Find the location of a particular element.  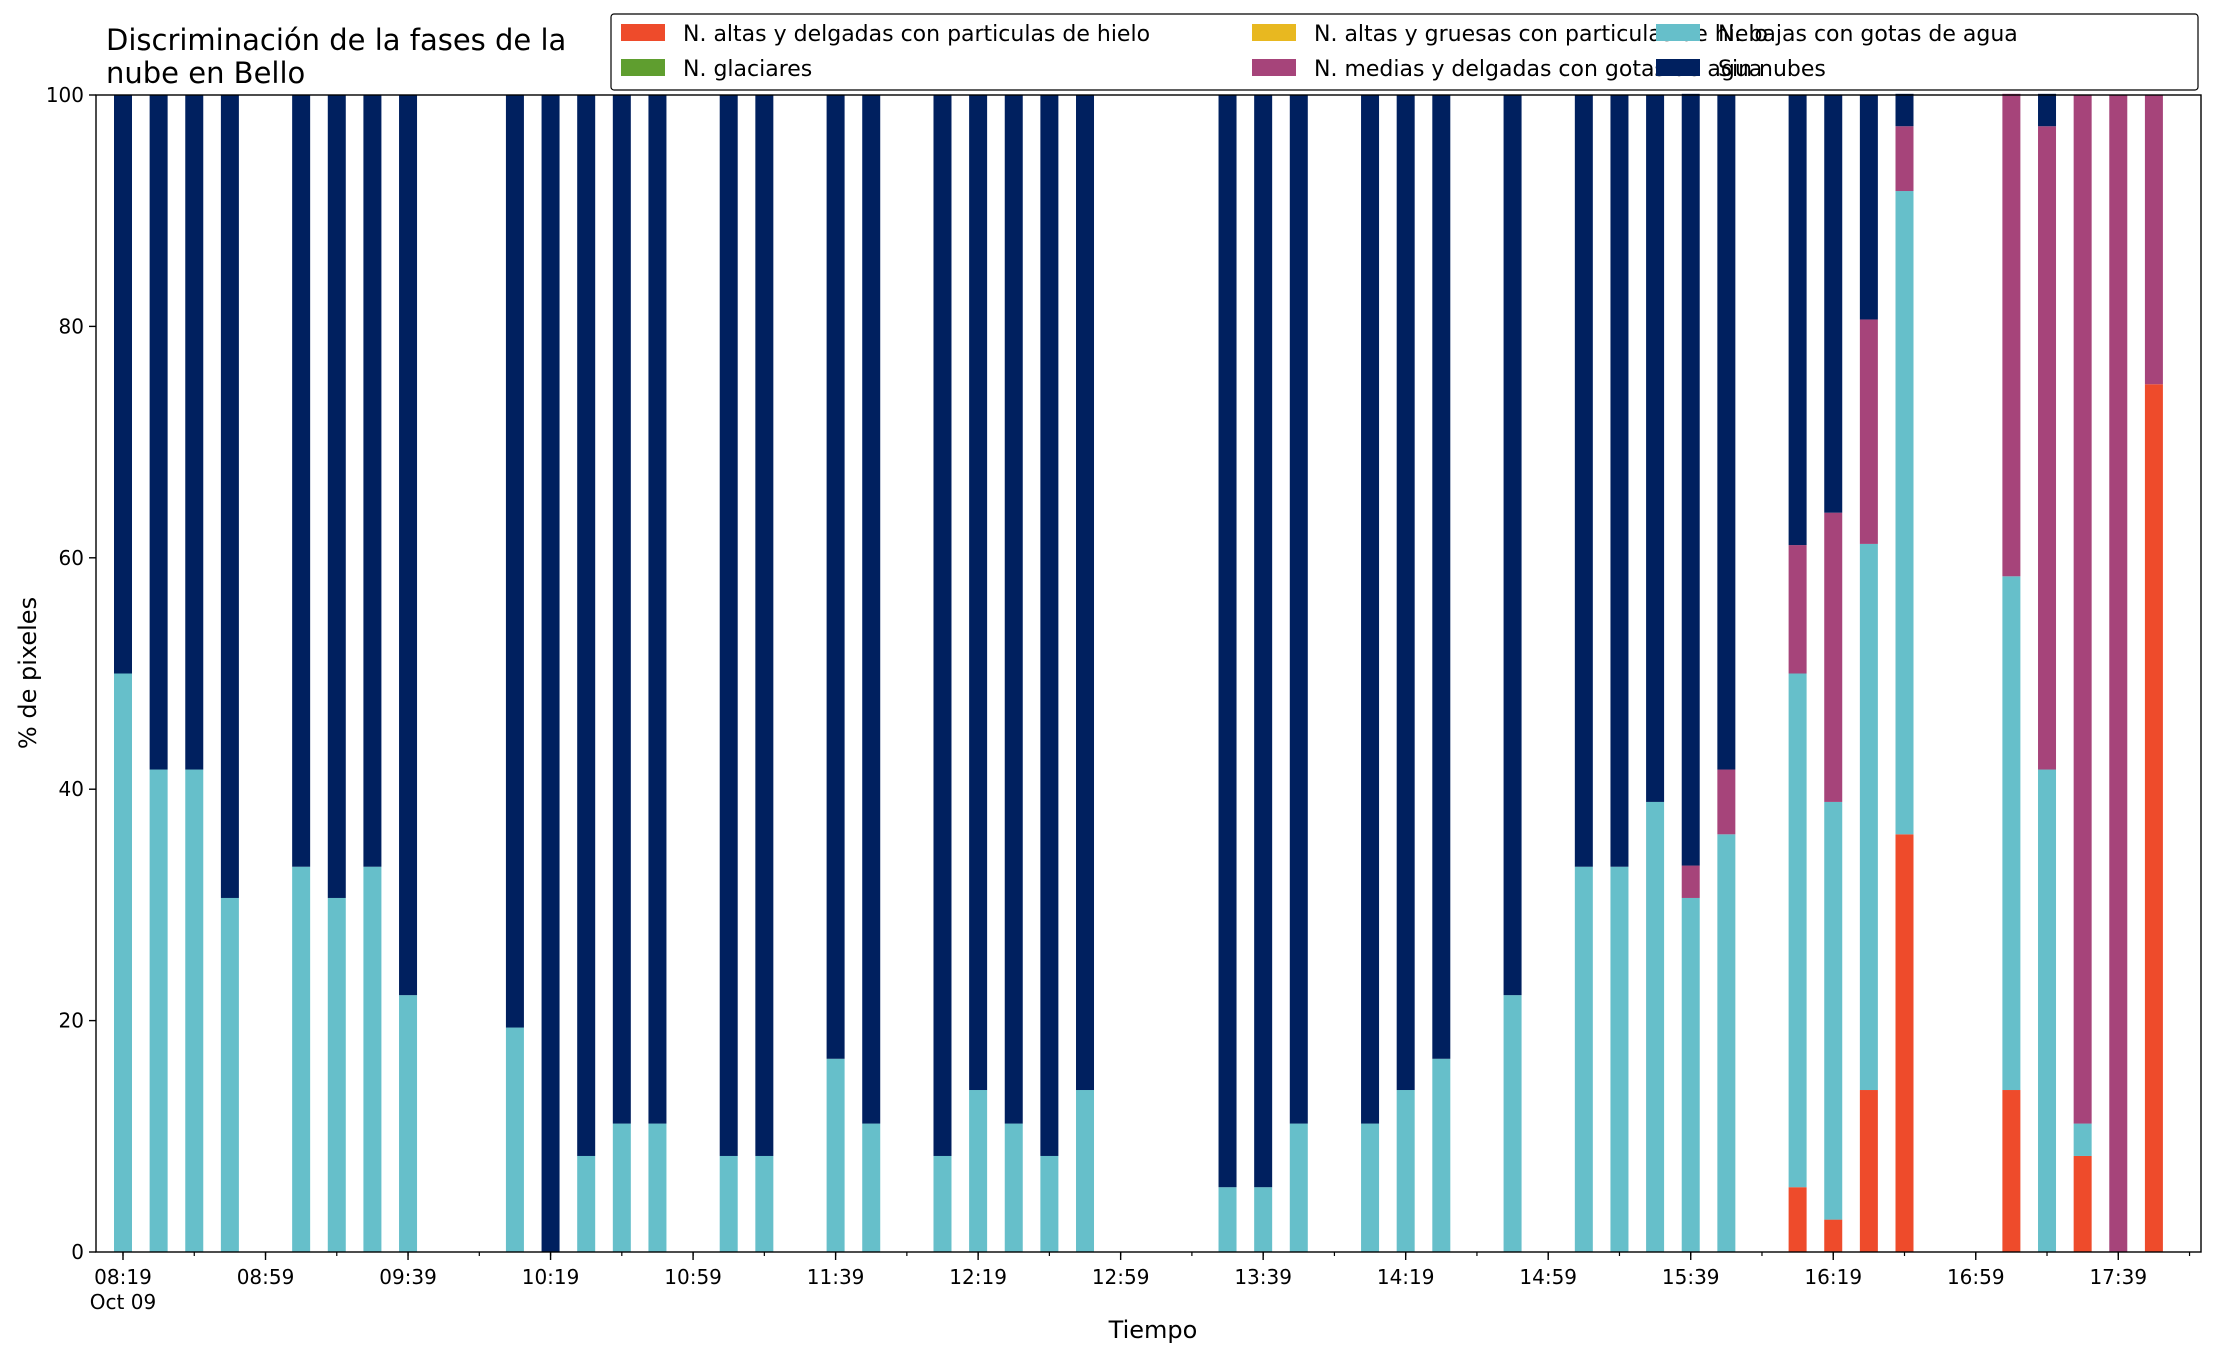

chart-title-line-2: nube en Bello is located at coordinates (205, 73).